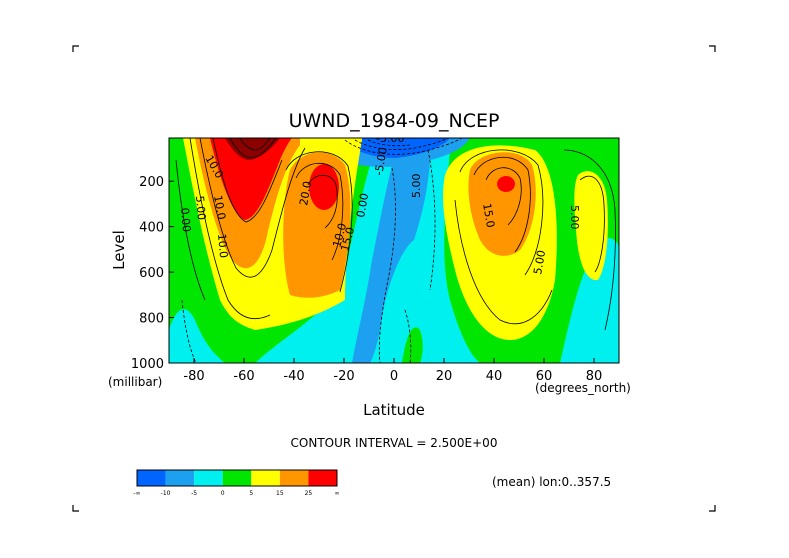 The width and height of the screenshot is (789, 558). Describe the element at coordinates (251, 493) in the screenshot. I see `colorbar-label: 5` at that location.